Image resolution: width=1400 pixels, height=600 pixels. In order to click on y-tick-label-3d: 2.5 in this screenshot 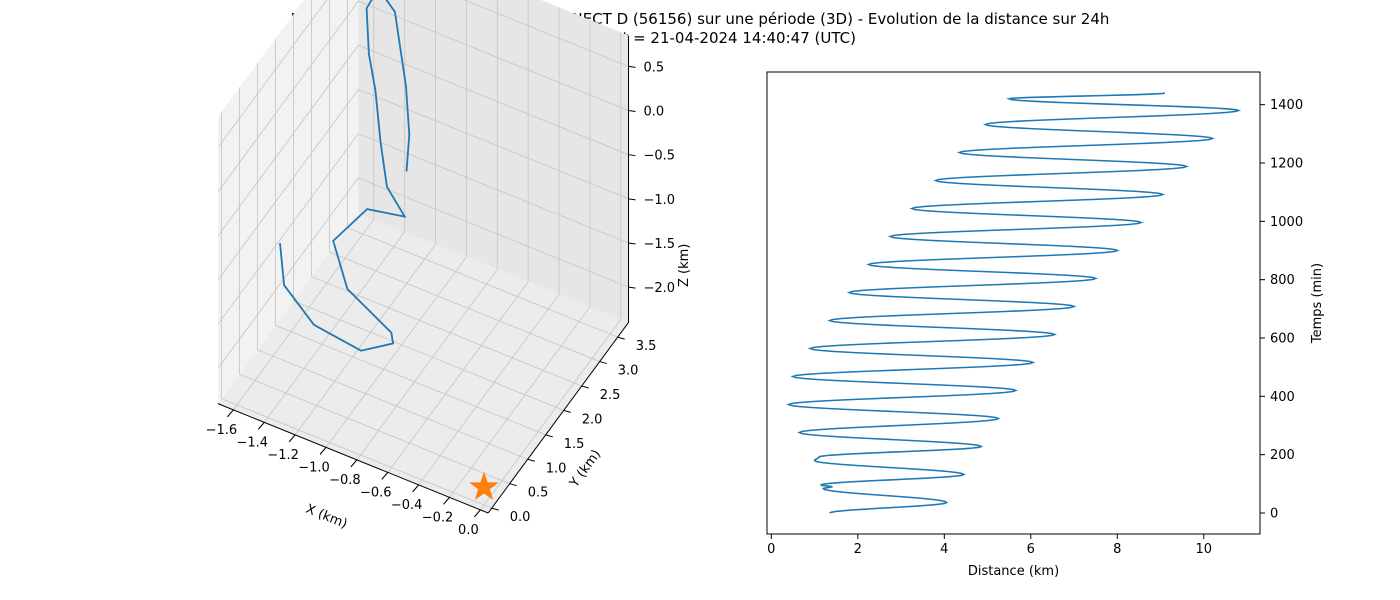, I will do `click(610, 395)`.